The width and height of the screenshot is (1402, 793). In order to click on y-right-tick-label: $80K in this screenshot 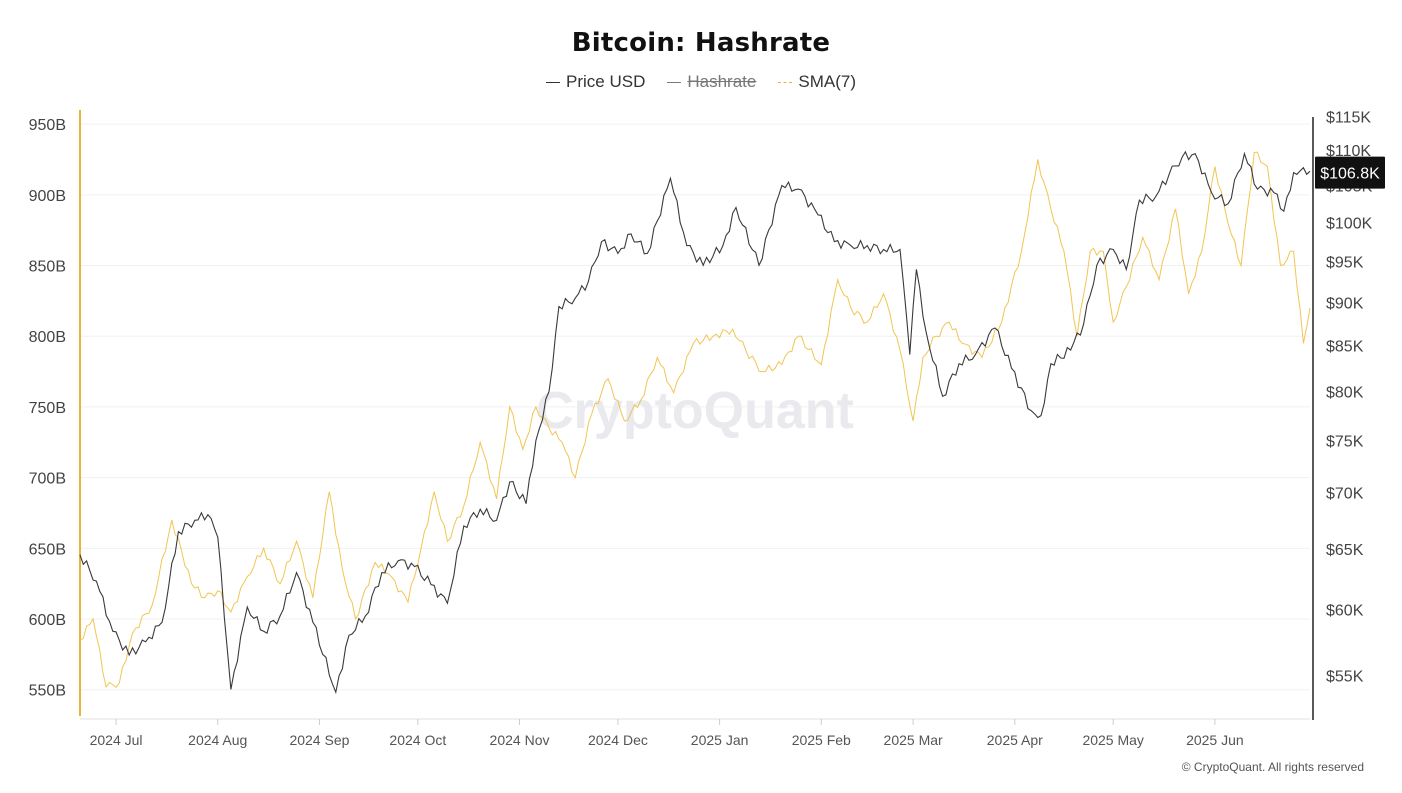, I will do `click(1345, 393)`.